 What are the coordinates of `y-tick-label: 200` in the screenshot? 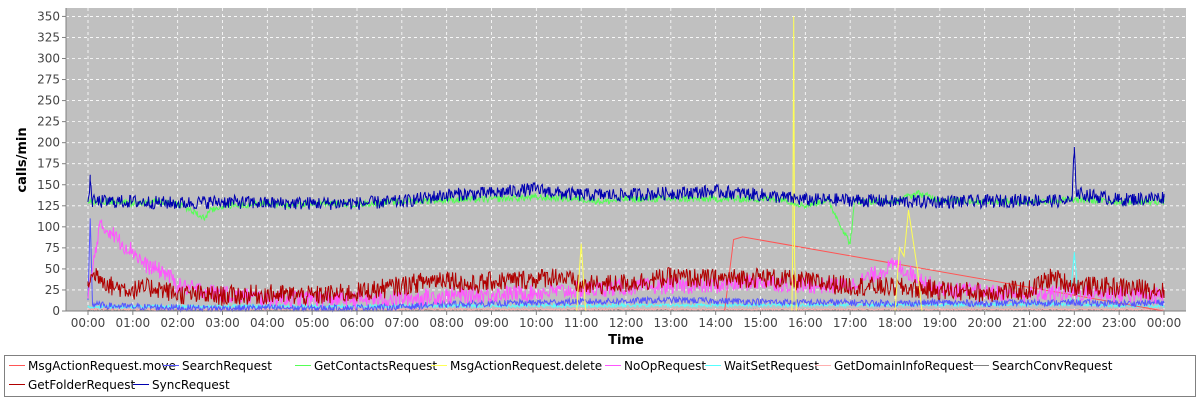 It's located at (48, 143).